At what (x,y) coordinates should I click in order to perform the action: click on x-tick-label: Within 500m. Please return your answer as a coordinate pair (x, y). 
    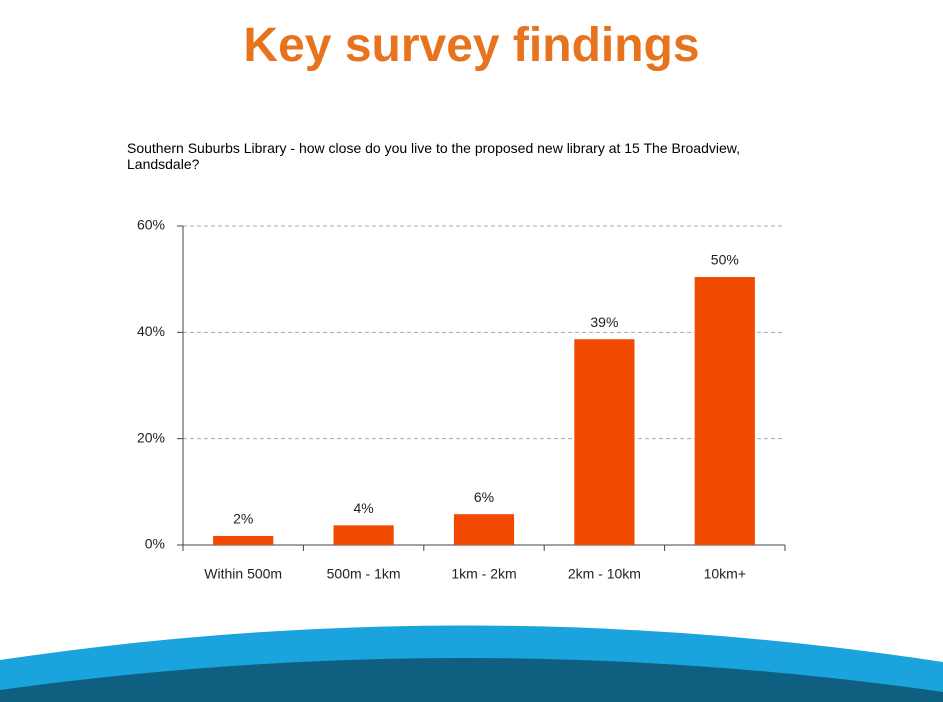
    Looking at the image, I should click on (243, 574).